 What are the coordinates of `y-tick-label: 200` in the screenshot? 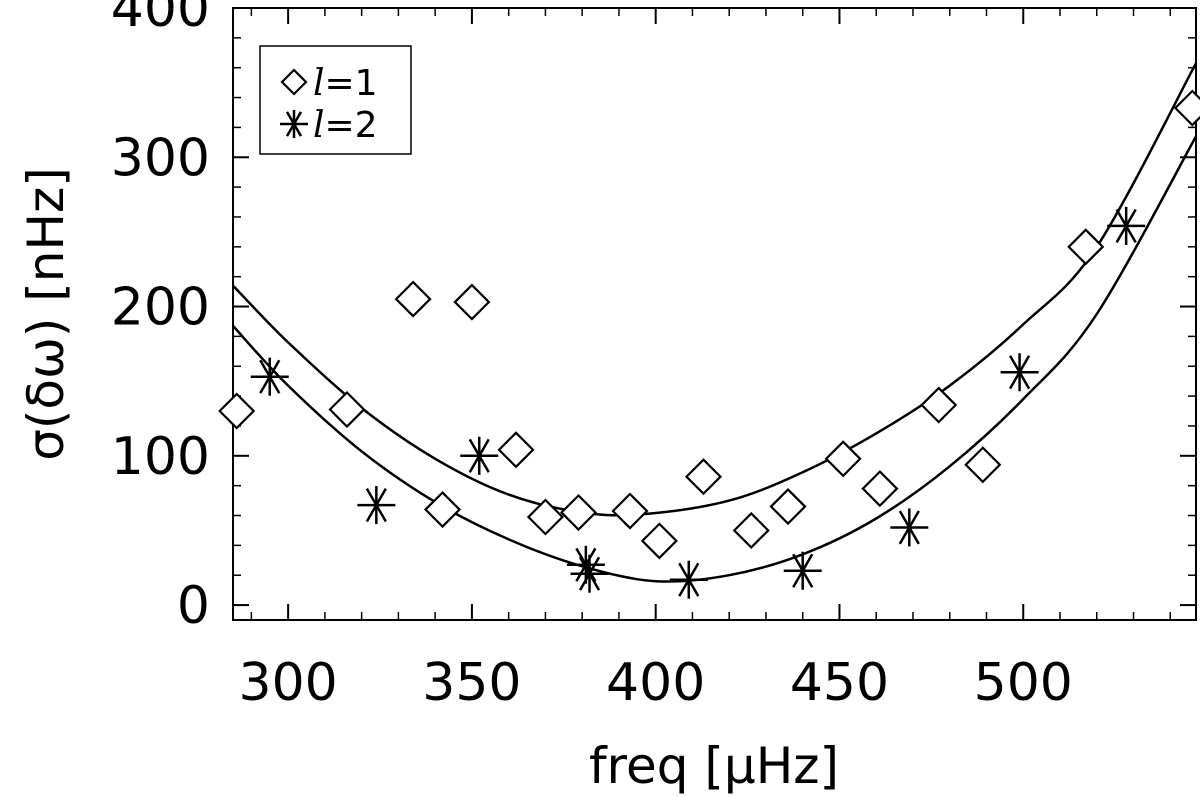 It's located at (160, 308).